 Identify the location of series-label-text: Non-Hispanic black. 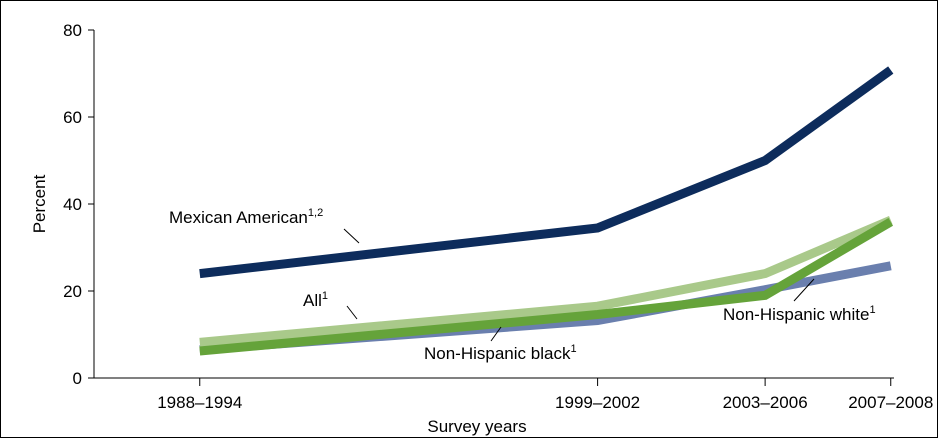
(497, 353).